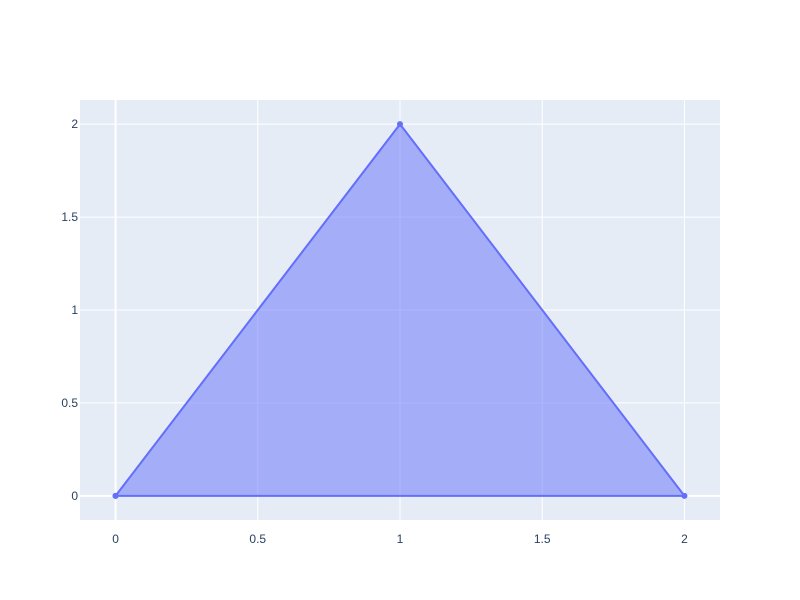  What do you see at coordinates (69, 403) in the screenshot?
I see `y-tick-label: 0.5` at bounding box center [69, 403].